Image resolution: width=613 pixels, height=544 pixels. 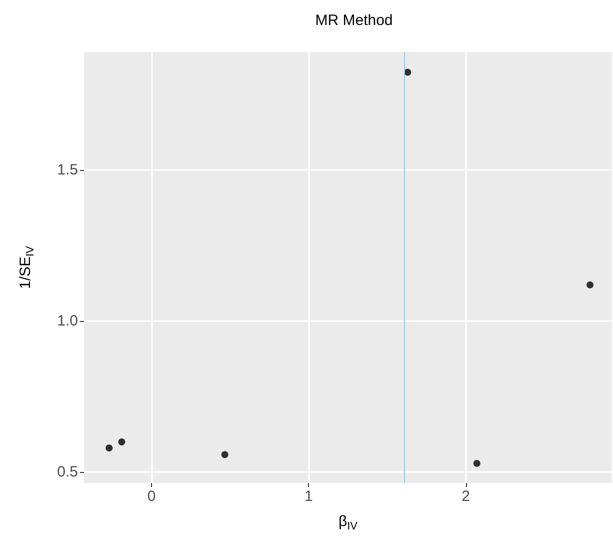 I want to click on x-tick-label: 2, so click(x=466, y=496).